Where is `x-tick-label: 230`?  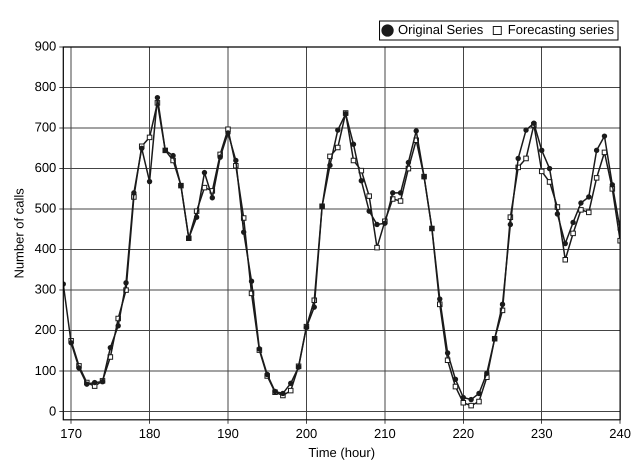 x-tick-label: 230 is located at coordinates (541, 434).